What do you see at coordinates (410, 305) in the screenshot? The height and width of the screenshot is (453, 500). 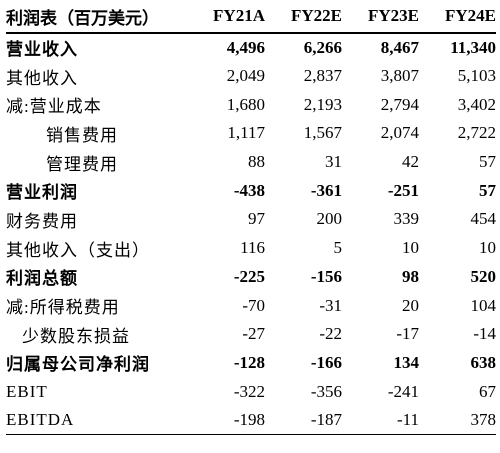 I see `cell-fy23e: 20` at bounding box center [410, 305].